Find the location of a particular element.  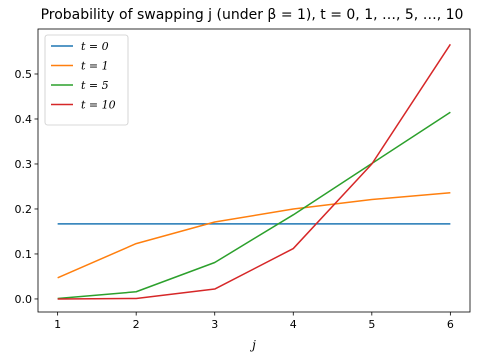

y-tick-label: 0.4 is located at coordinates (24, 119).